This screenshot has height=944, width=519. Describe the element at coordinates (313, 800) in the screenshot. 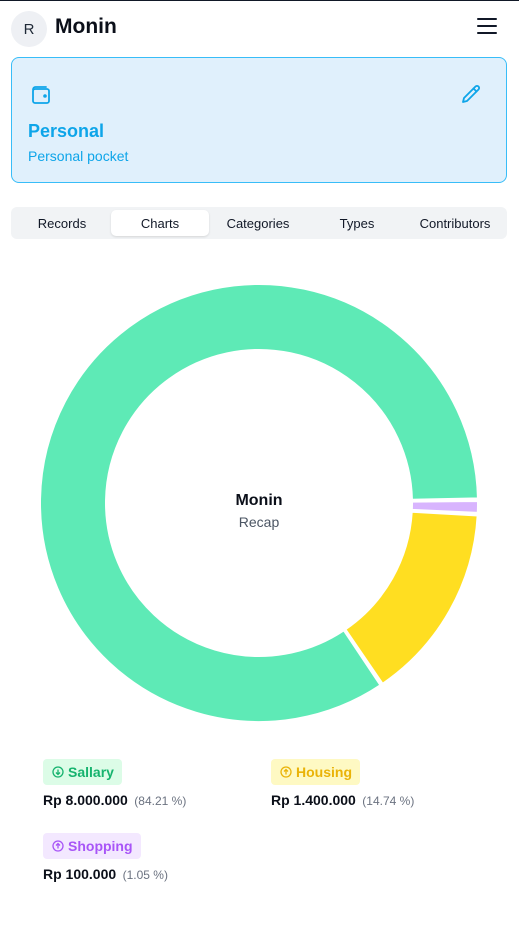

I see `legend-amount: Rp 1.400.000` at that location.